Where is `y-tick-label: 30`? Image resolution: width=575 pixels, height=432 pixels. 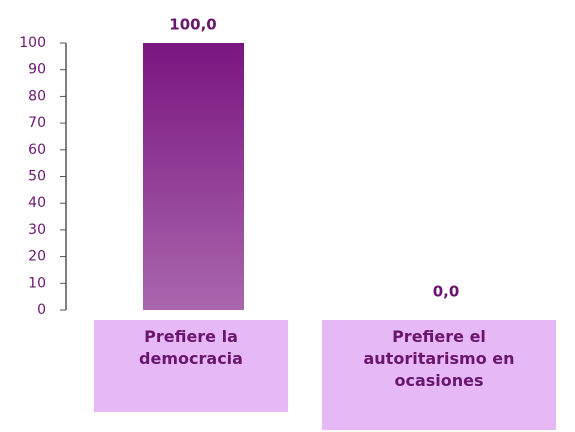 y-tick-label: 30 is located at coordinates (37, 230).